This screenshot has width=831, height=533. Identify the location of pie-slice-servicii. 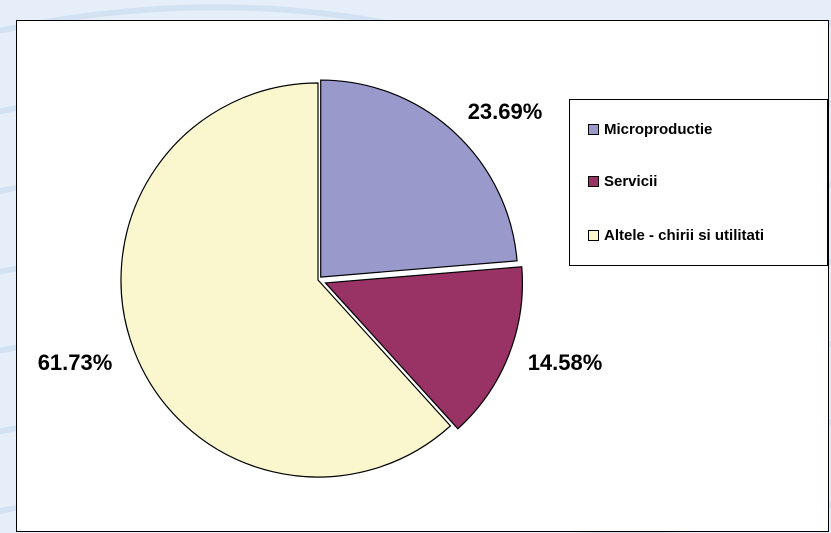
(423, 348).